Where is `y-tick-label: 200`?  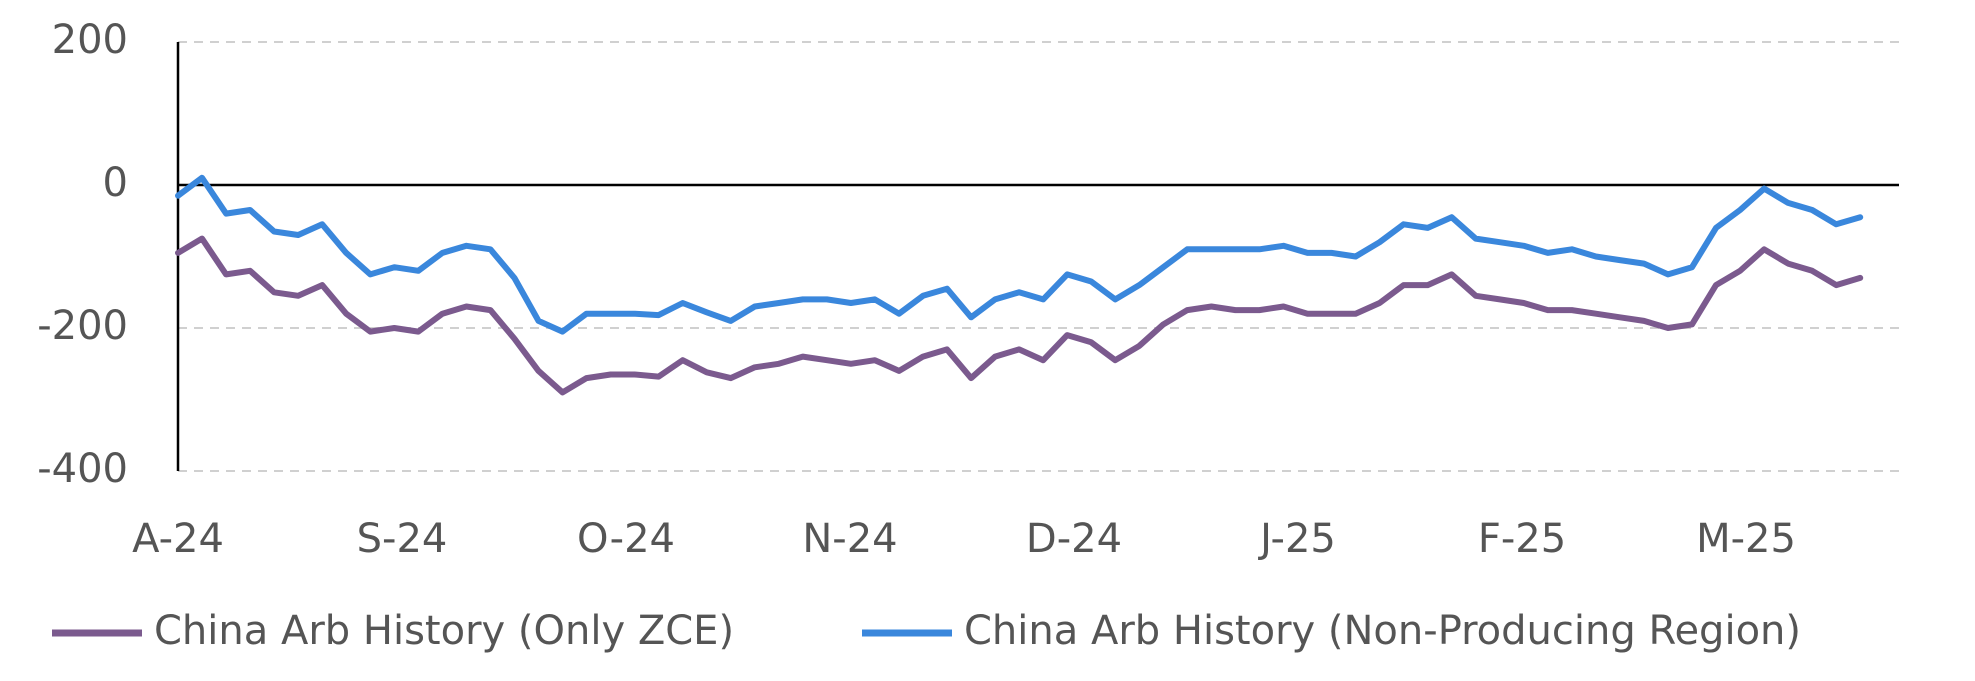
y-tick-label: 200 is located at coordinates (90, 40).